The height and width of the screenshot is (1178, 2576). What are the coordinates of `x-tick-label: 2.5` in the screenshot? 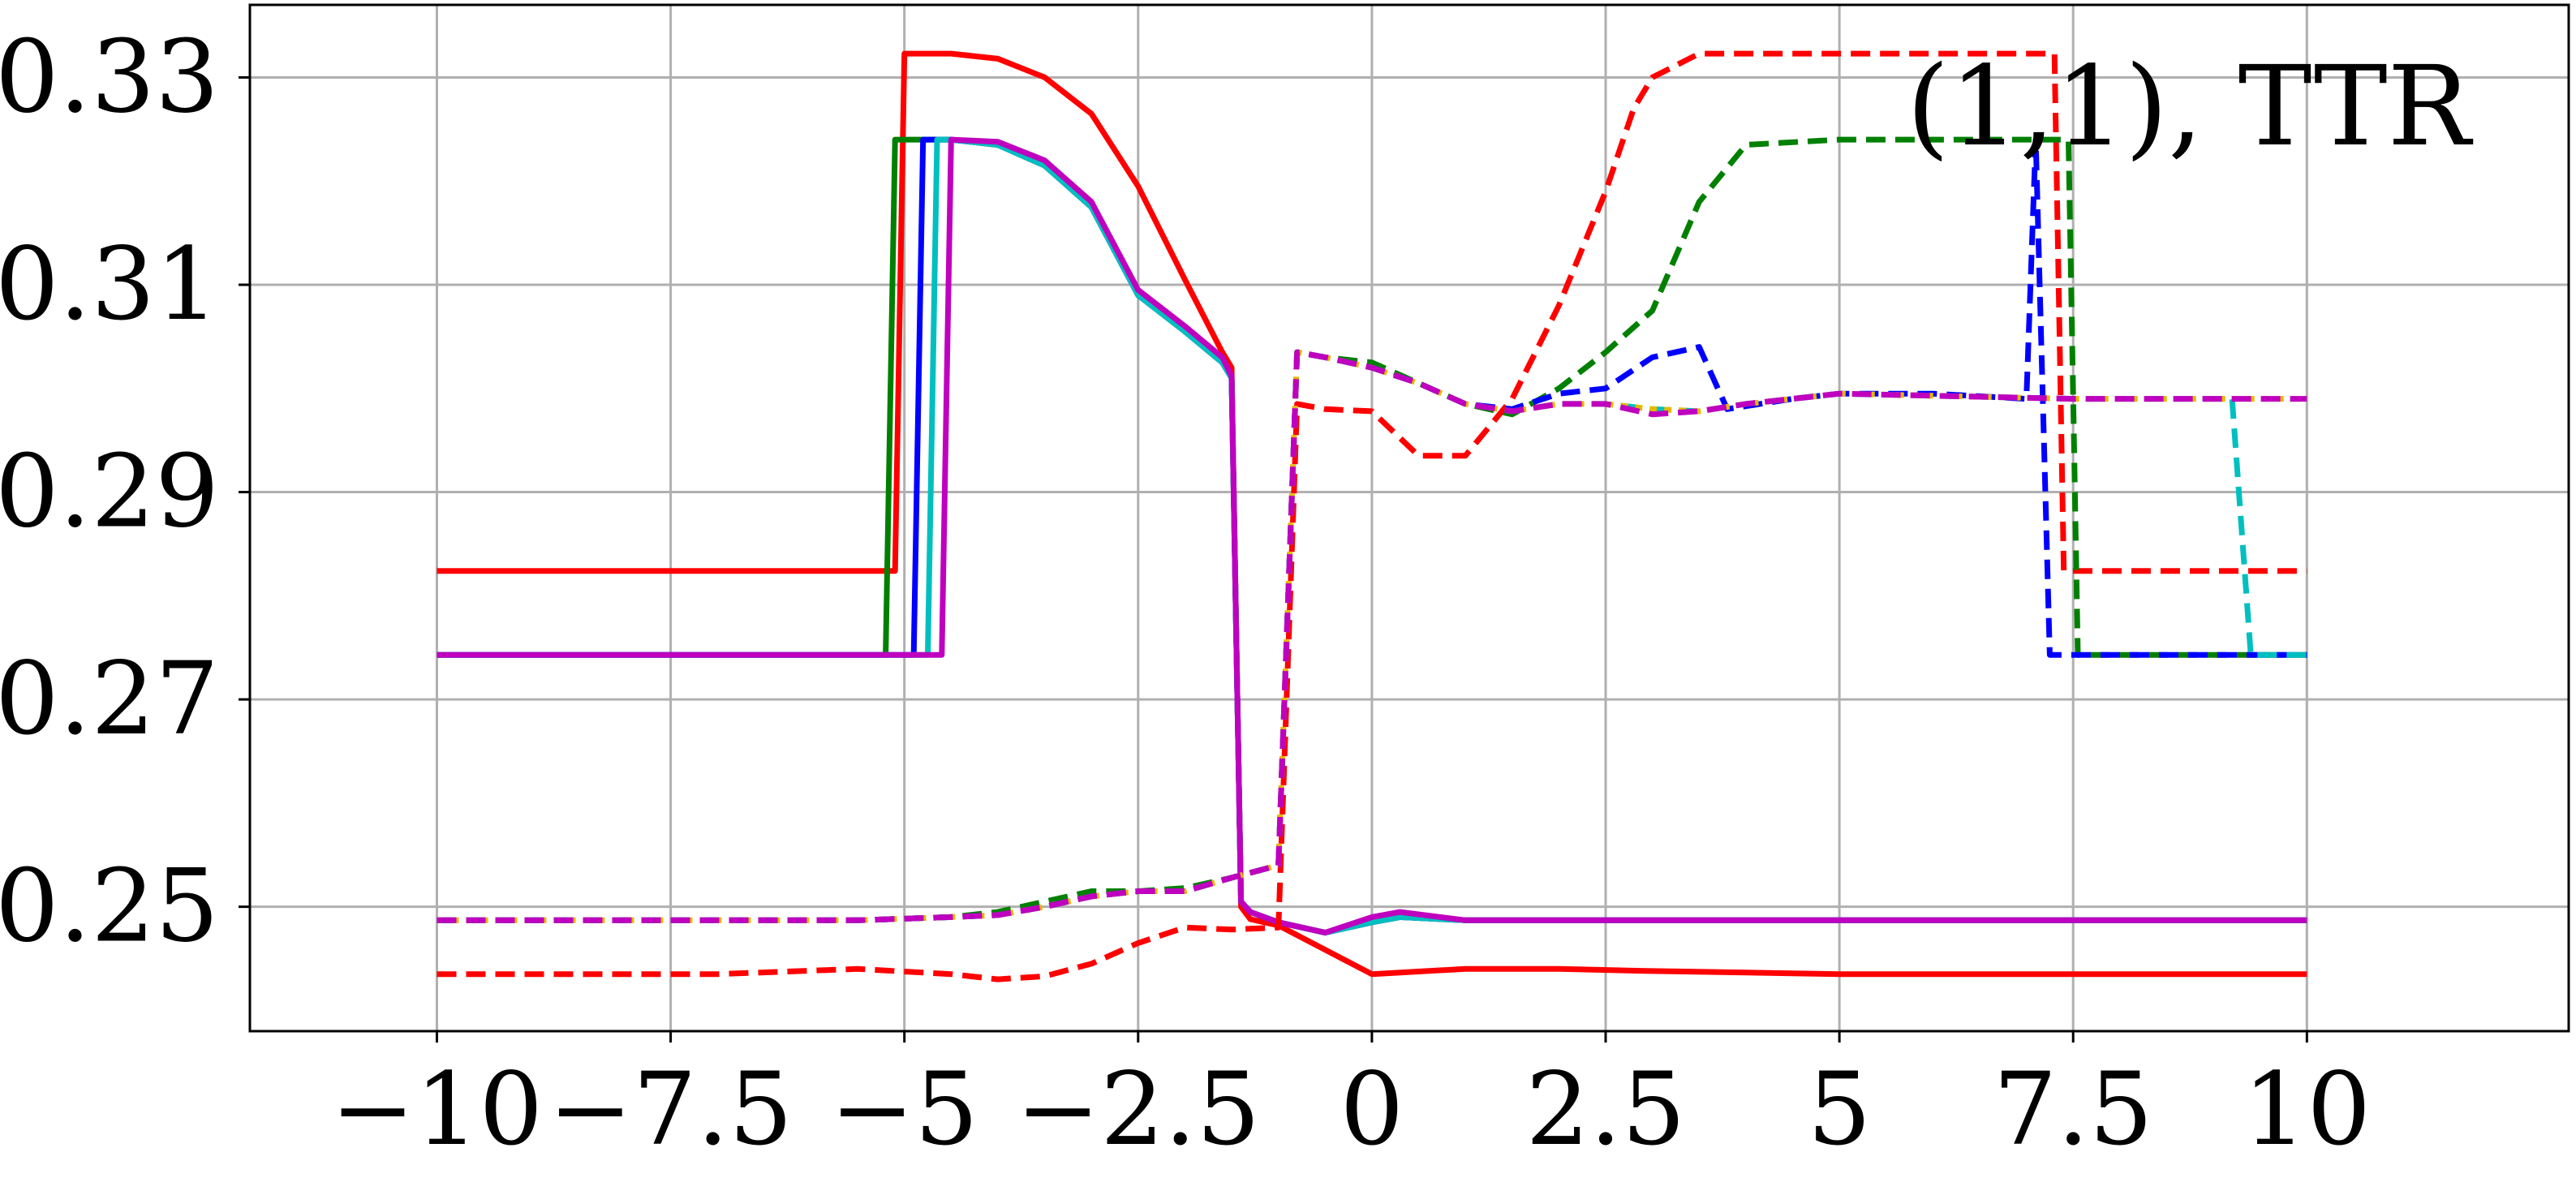 It's located at (1605, 1110).